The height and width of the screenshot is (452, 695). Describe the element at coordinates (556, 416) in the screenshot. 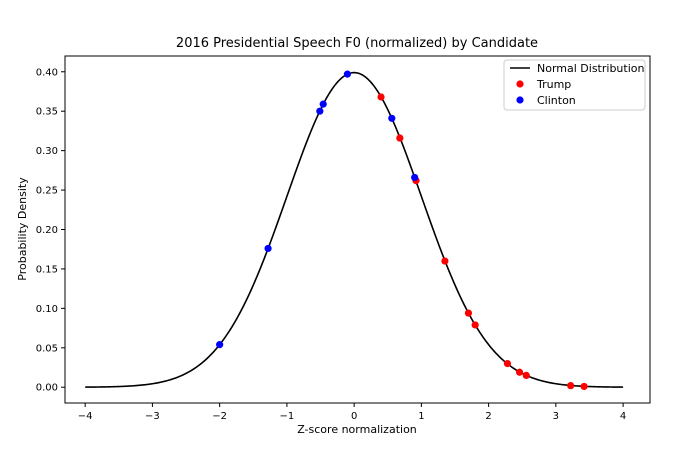

I see `x-tick-label: 3` at that location.